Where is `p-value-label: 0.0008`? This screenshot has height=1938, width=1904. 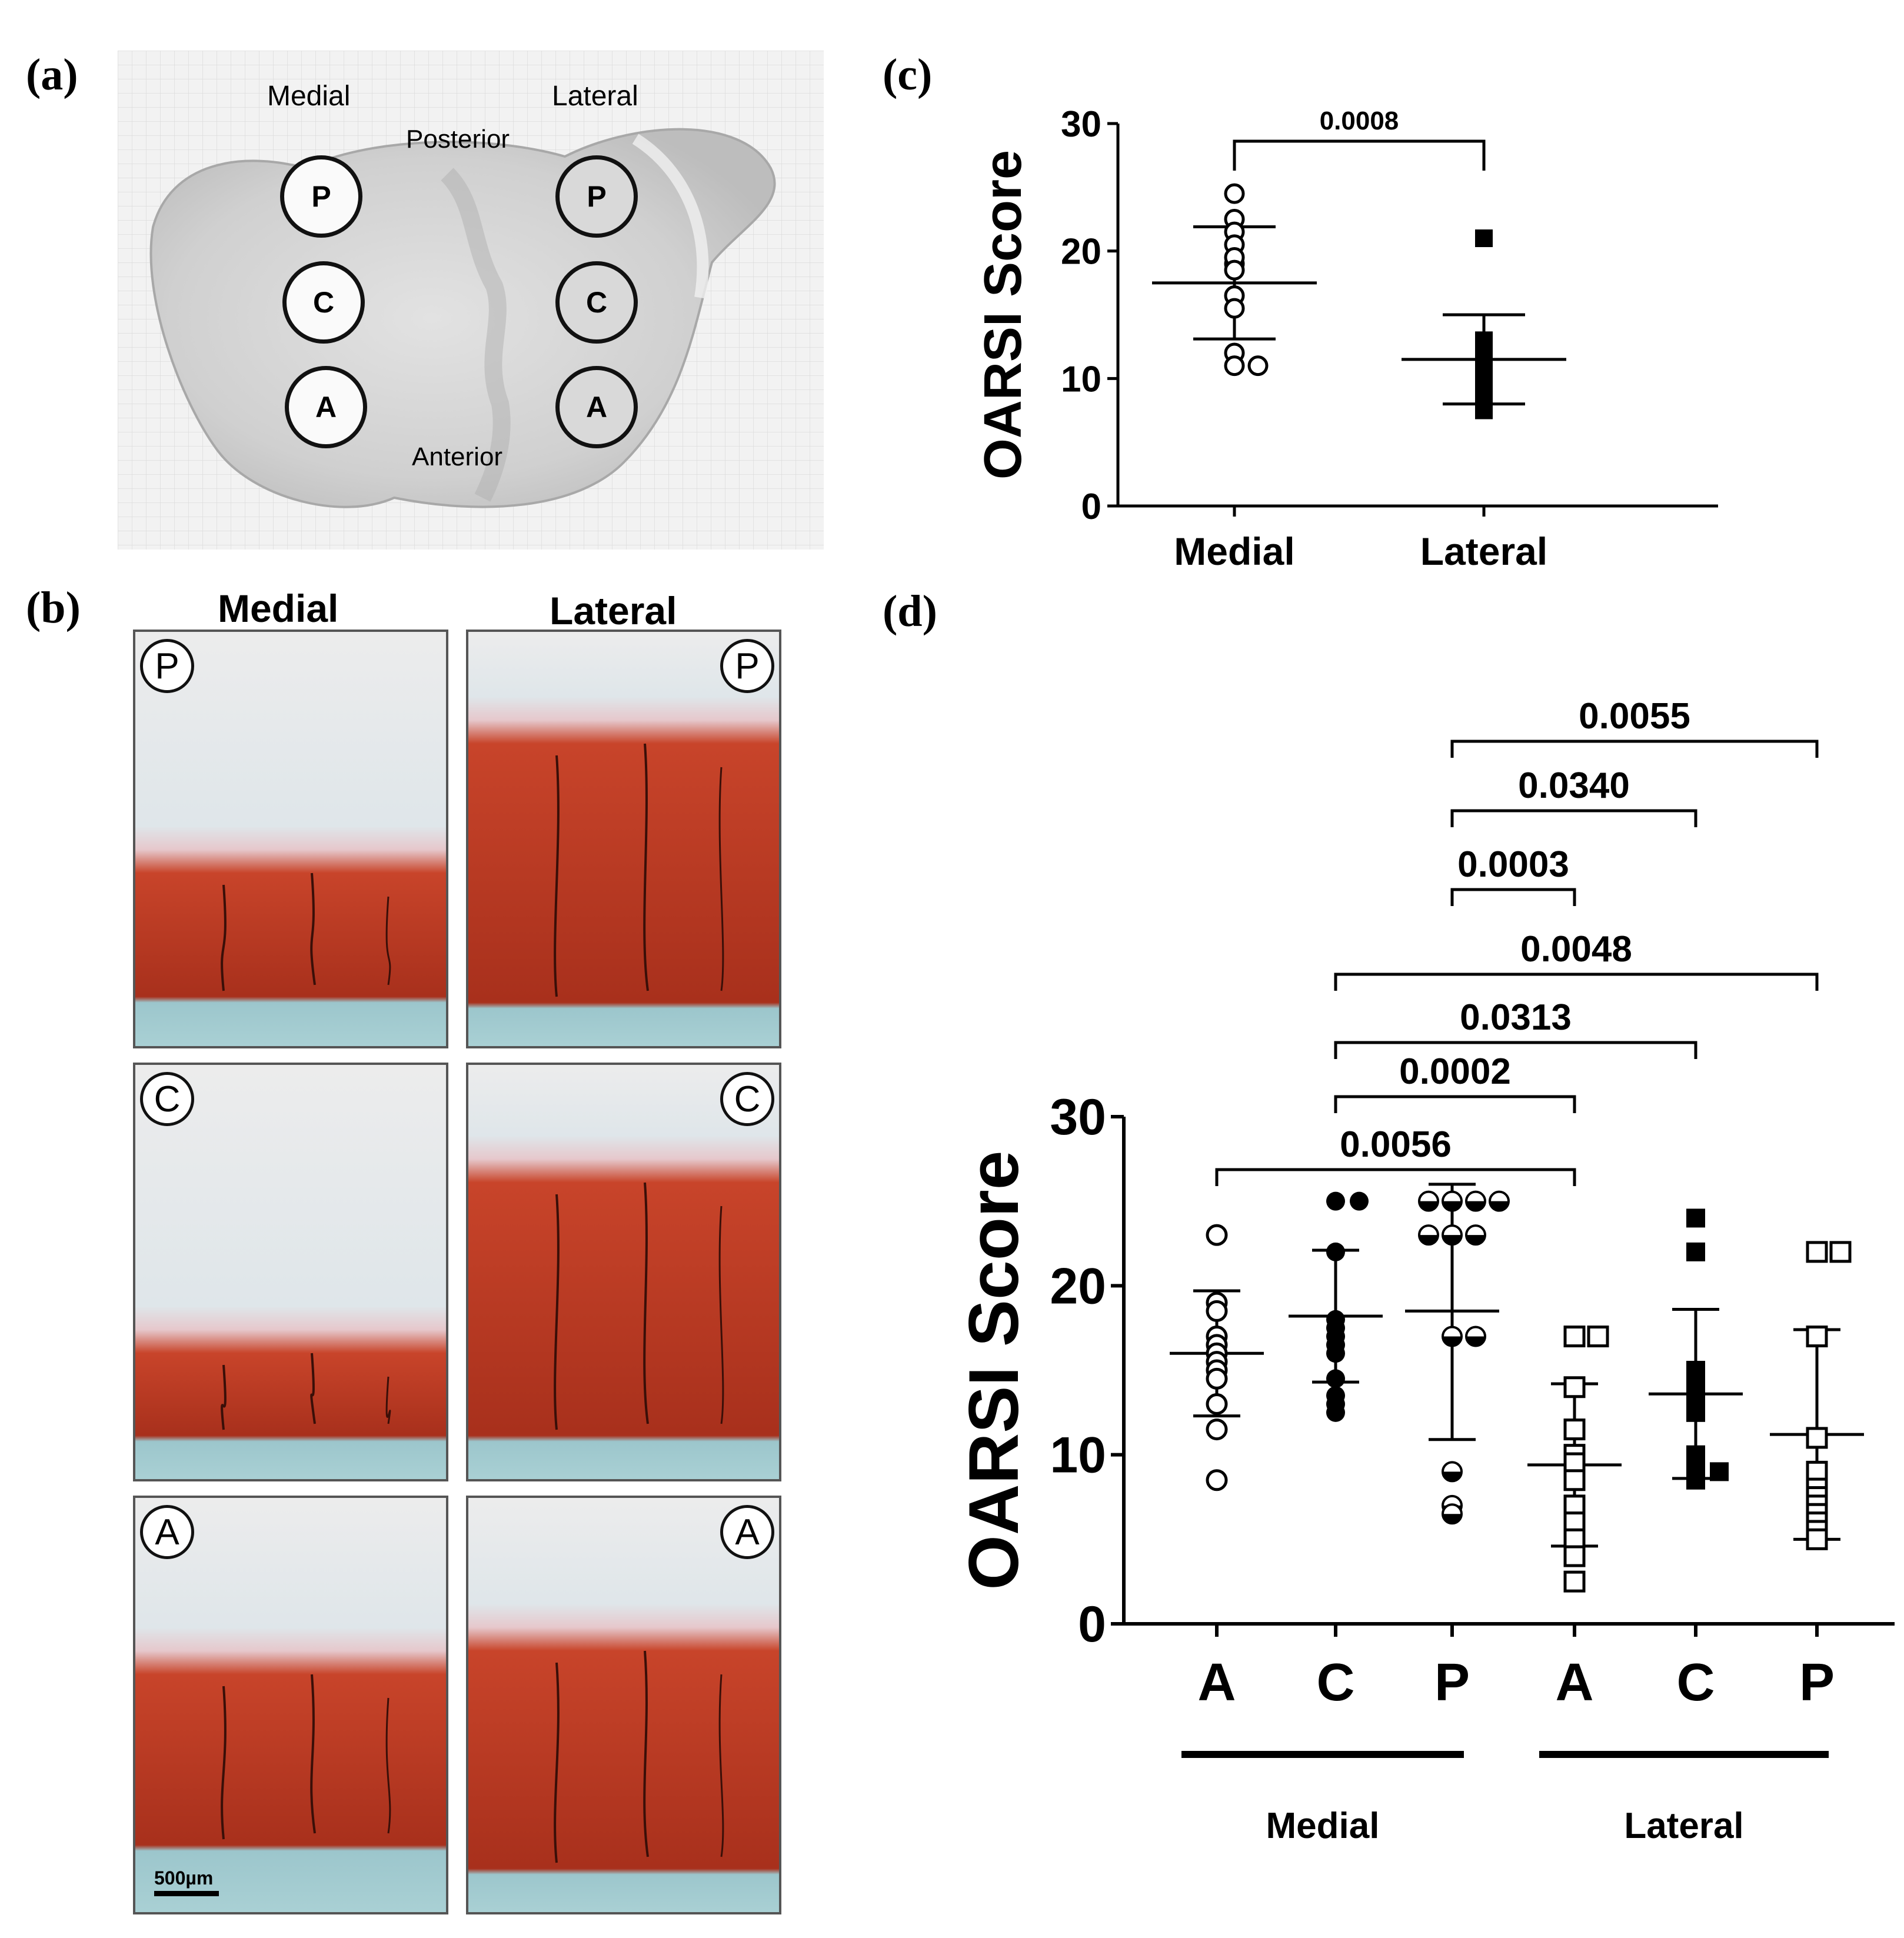 p-value-label: 0.0008 is located at coordinates (1359, 120).